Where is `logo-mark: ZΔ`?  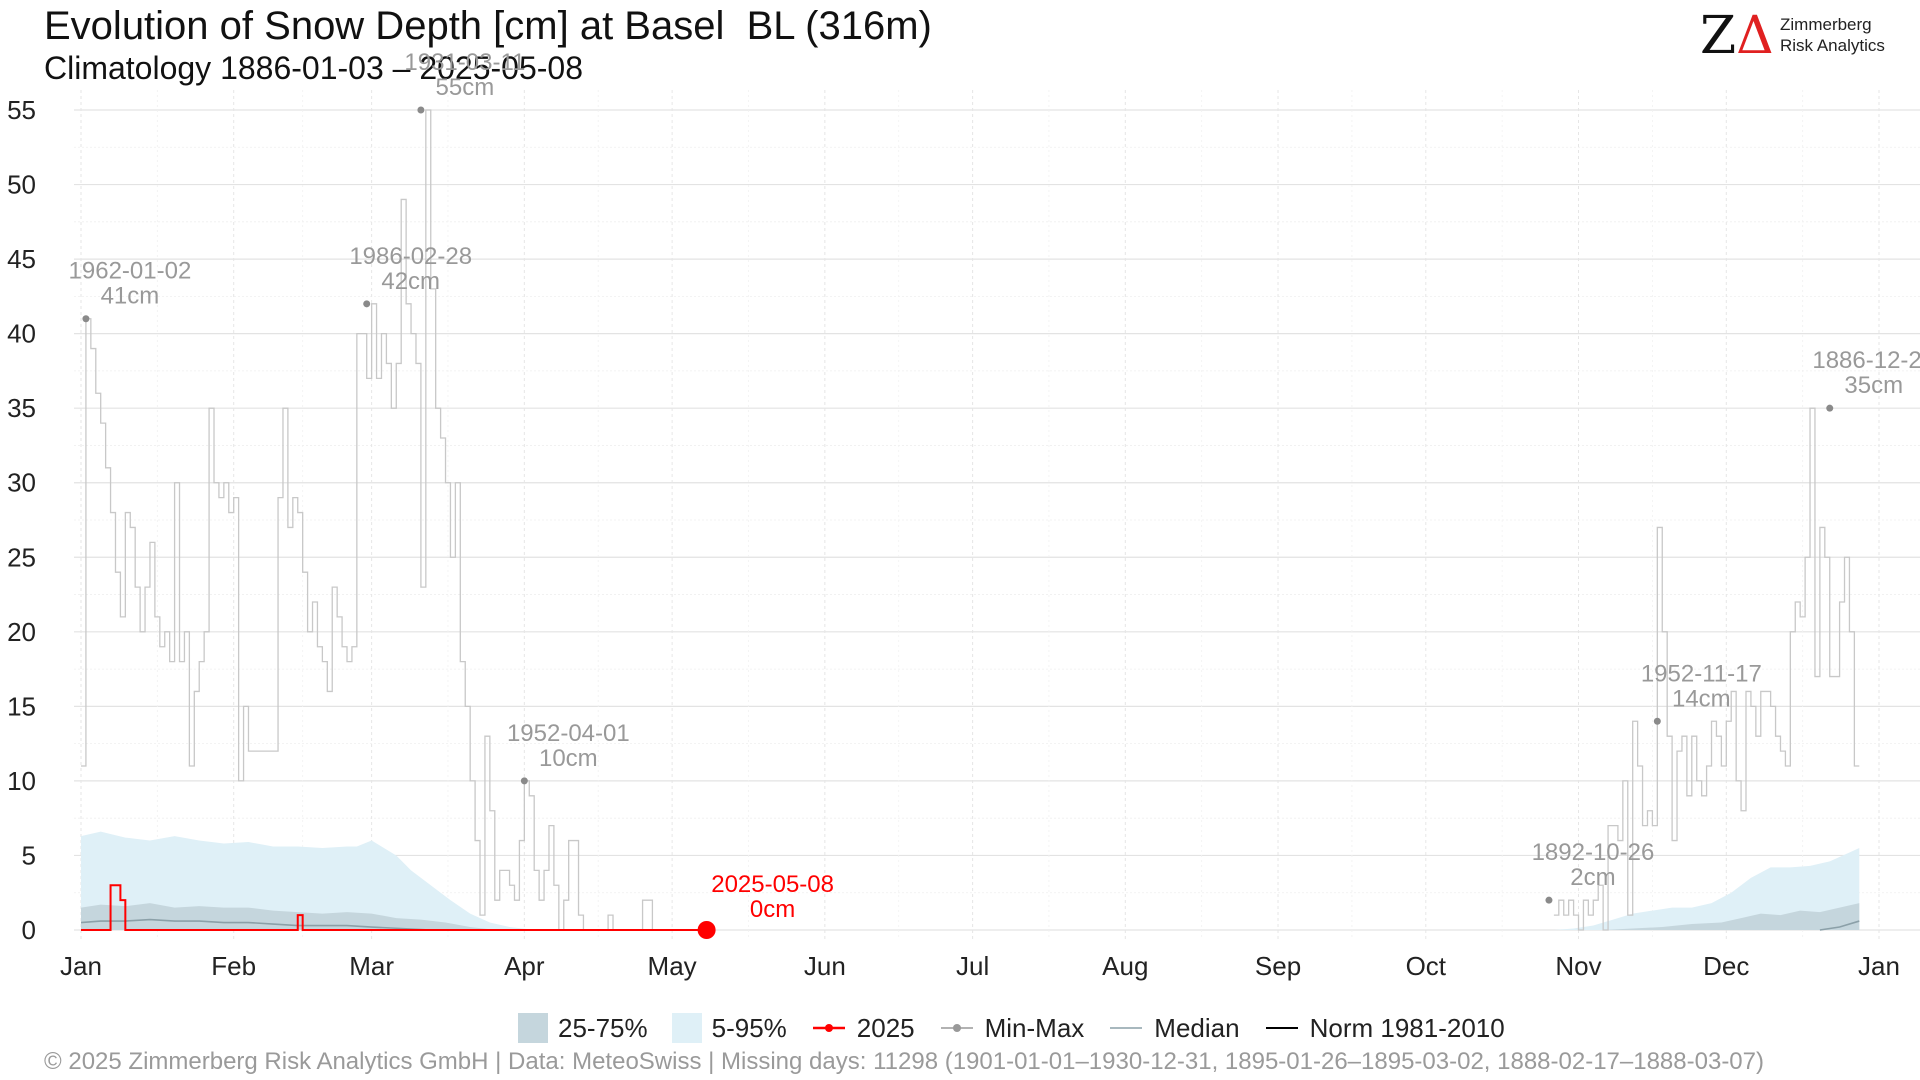
logo-mark: ZΔ is located at coordinates (1737, 36).